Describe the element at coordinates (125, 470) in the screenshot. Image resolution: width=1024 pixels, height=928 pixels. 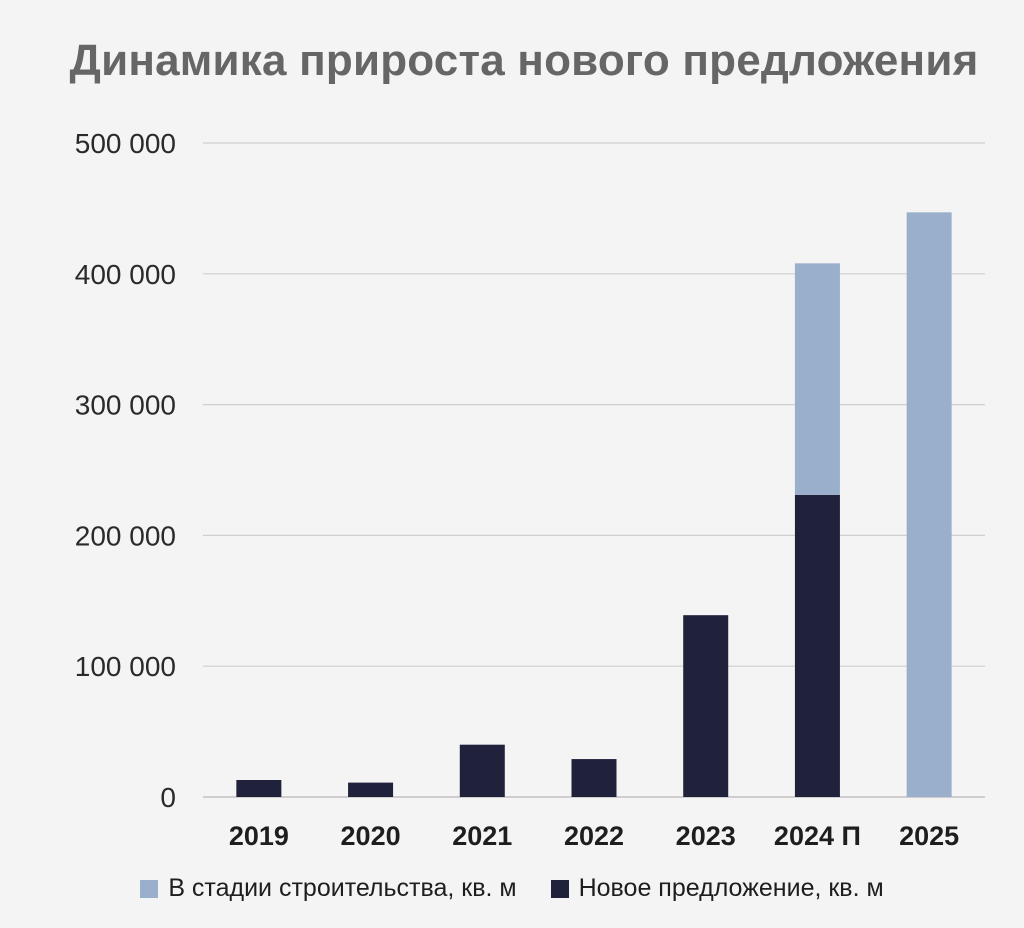
I see `y-axis-tick-labels: 0 100 000 200 000 300 000 400 000 500 000` at that location.